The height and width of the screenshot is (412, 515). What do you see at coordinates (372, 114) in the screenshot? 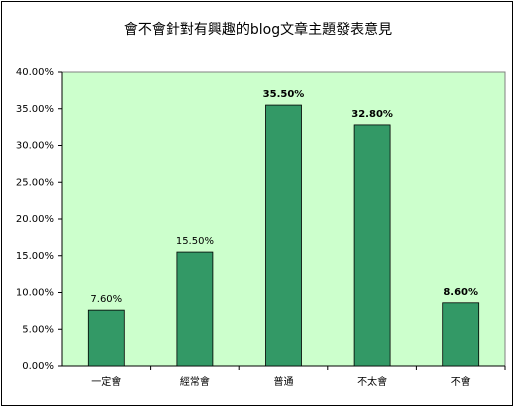
I see `value-label: 32.80%` at bounding box center [372, 114].